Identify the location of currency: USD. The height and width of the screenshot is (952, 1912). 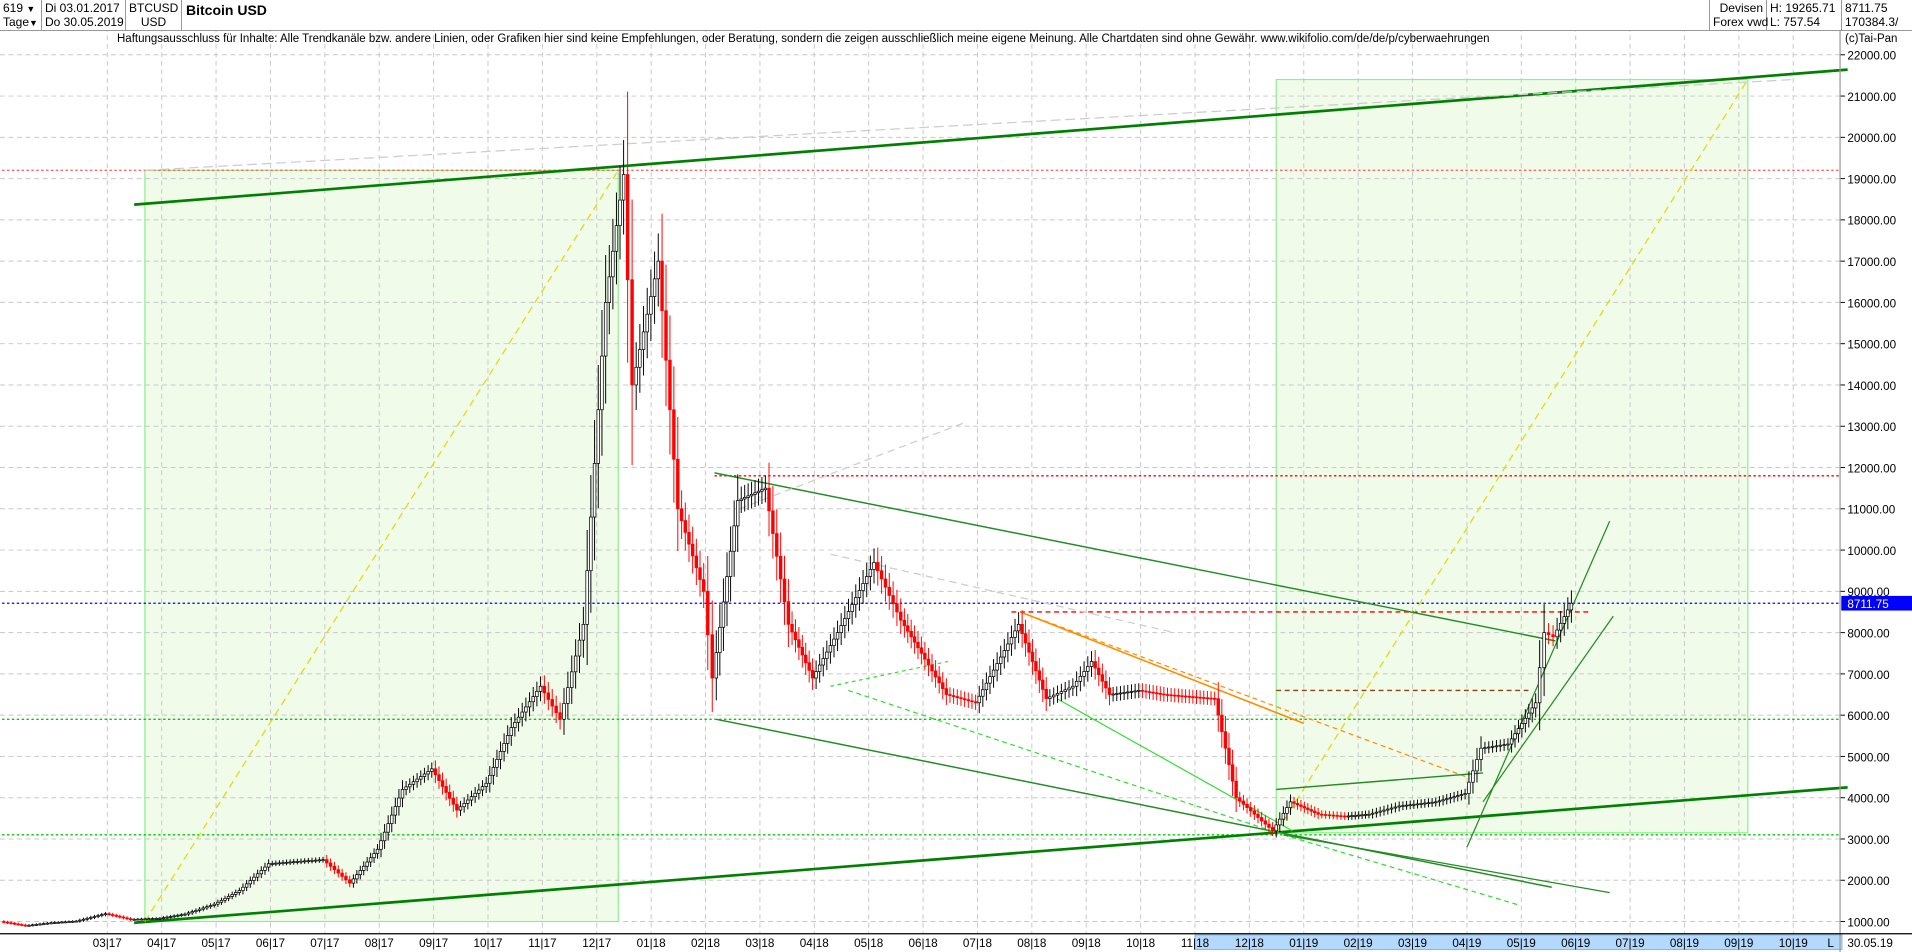
(153, 22).